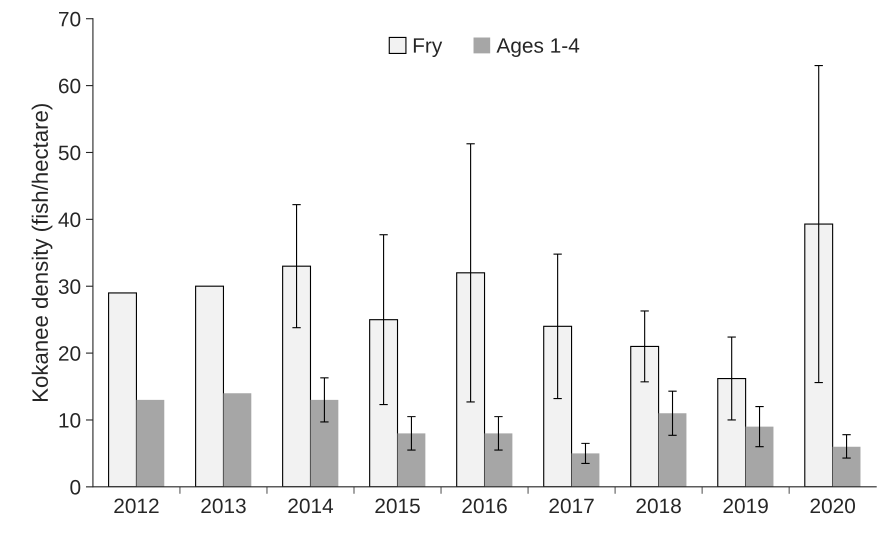 The width and height of the screenshot is (885, 535). What do you see at coordinates (397, 506) in the screenshot?
I see `x-tick-label: 2015` at bounding box center [397, 506].